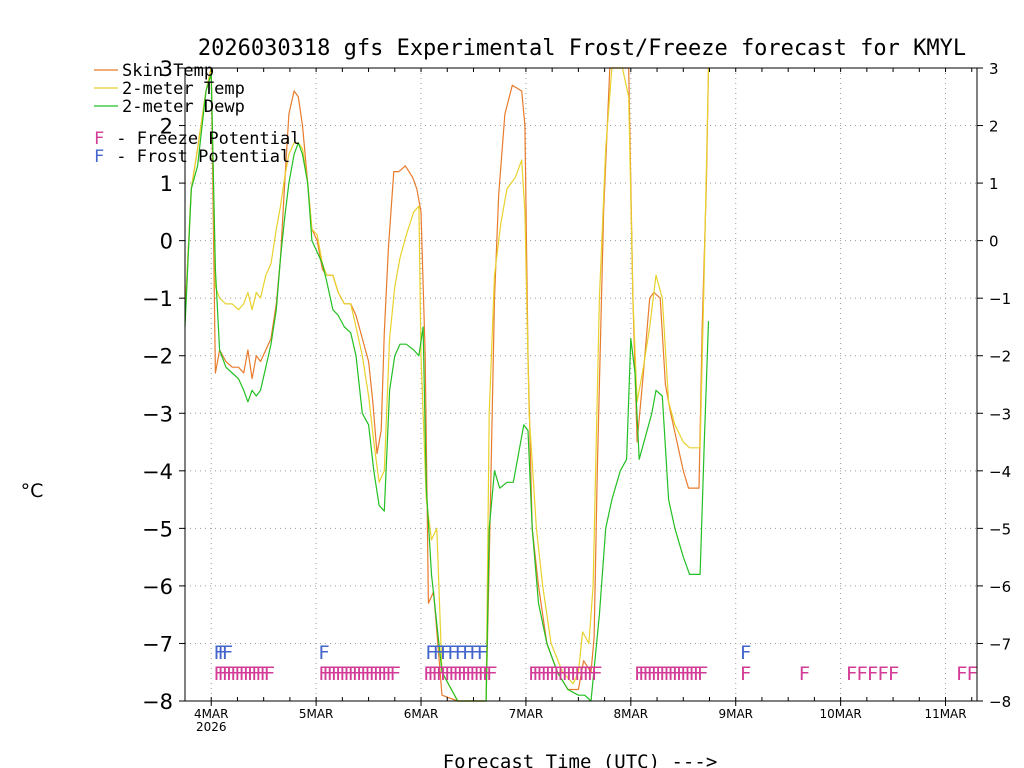 The image size is (1024, 768). What do you see at coordinates (157, 472) in the screenshot?
I see `y-tick-label-left: −4` at bounding box center [157, 472].